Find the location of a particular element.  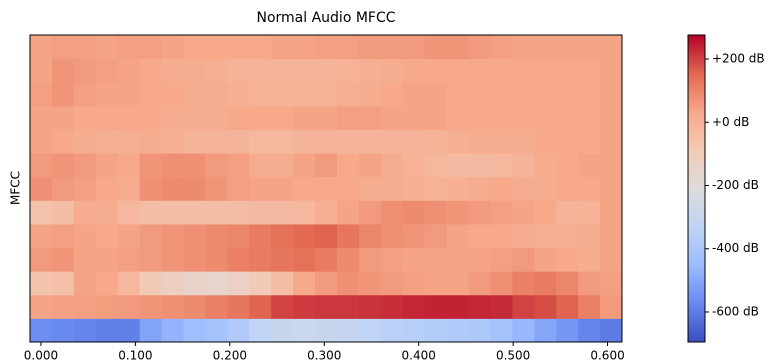

colorbar-tick-label: +0 dB is located at coordinates (730, 122).